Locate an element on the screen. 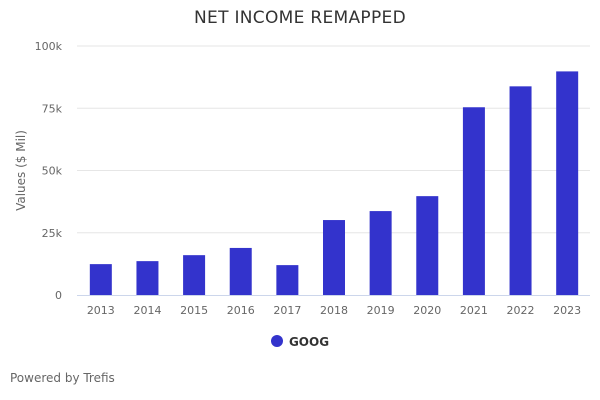 The height and width of the screenshot is (400, 600). bar-2016 is located at coordinates (240, 271).